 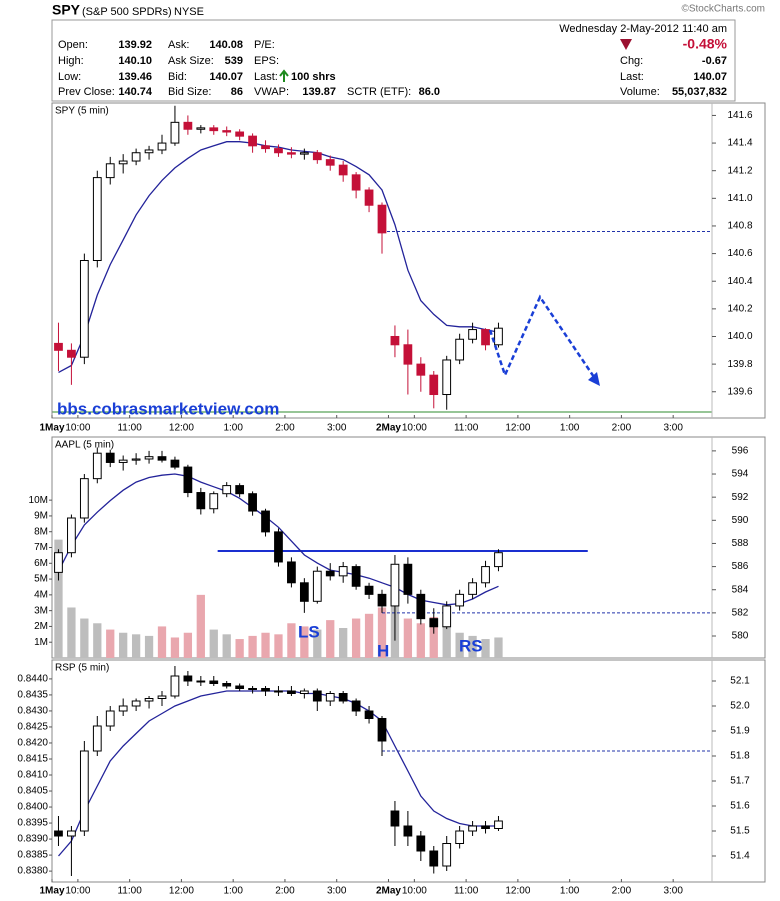 What do you see at coordinates (740, 613) in the screenshot?
I see `y-tick-label: 582` at bounding box center [740, 613].